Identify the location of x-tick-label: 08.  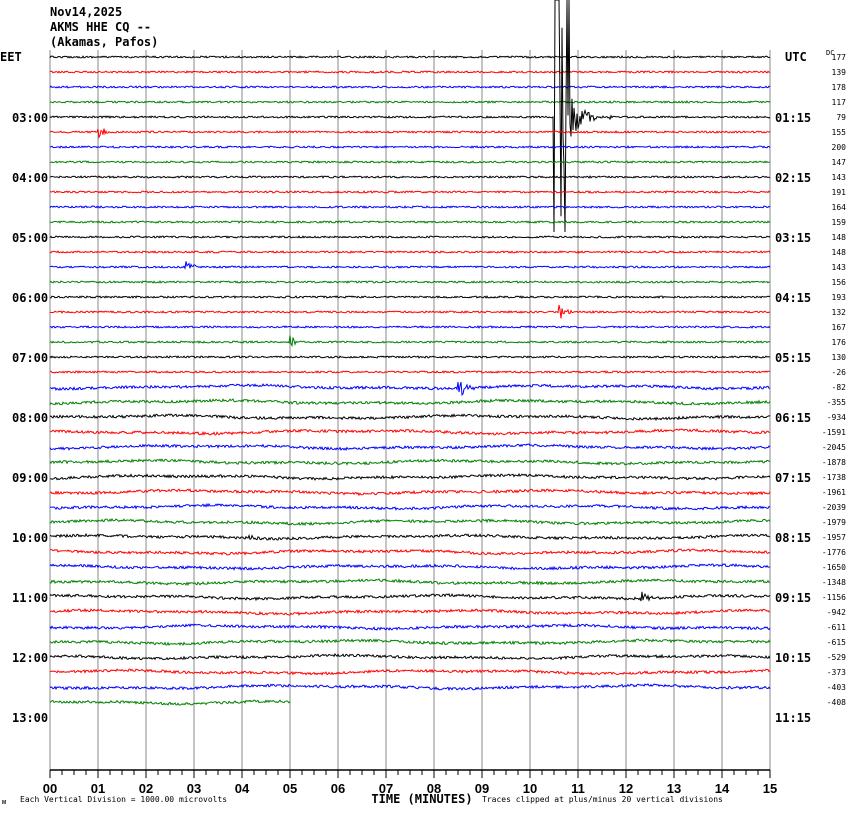
(434, 788).